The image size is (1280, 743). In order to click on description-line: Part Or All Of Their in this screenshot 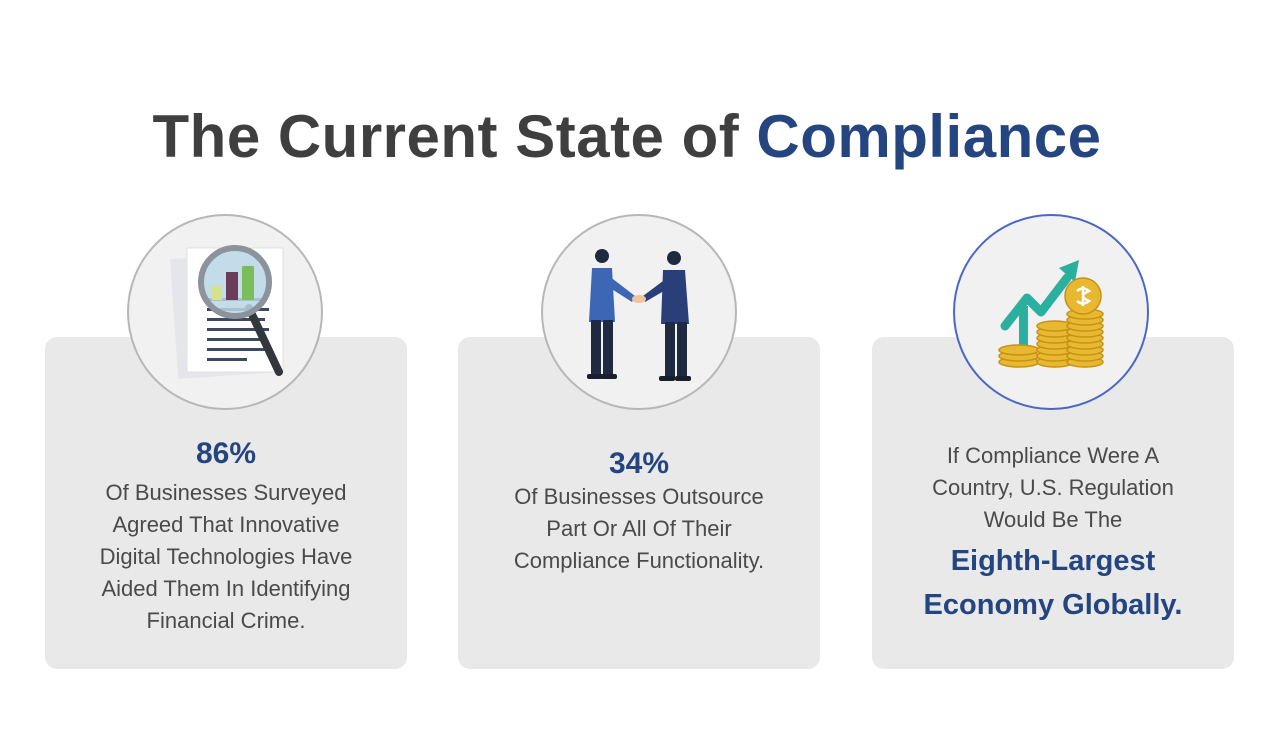, I will do `click(639, 528)`.